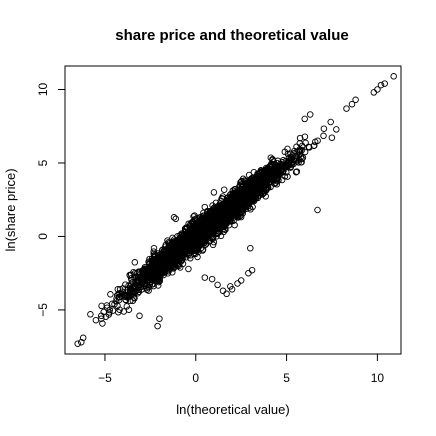 The width and height of the screenshot is (436, 436). What do you see at coordinates (232, 409) in the screenshot?
I see `x-axis-label: ln(theoretical value)` at bounding box center [232, 409].